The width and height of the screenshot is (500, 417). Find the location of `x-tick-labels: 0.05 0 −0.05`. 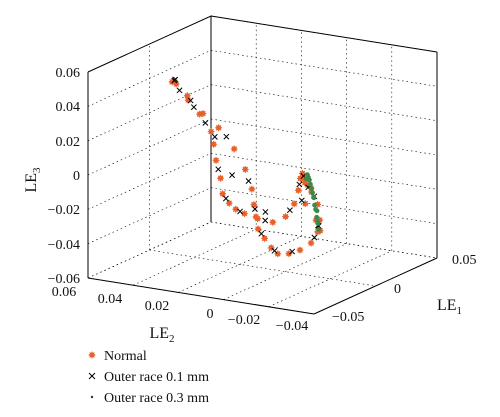

x-tick-labels: 0.05 0 −0.05 is located at coordinates (404, 289).